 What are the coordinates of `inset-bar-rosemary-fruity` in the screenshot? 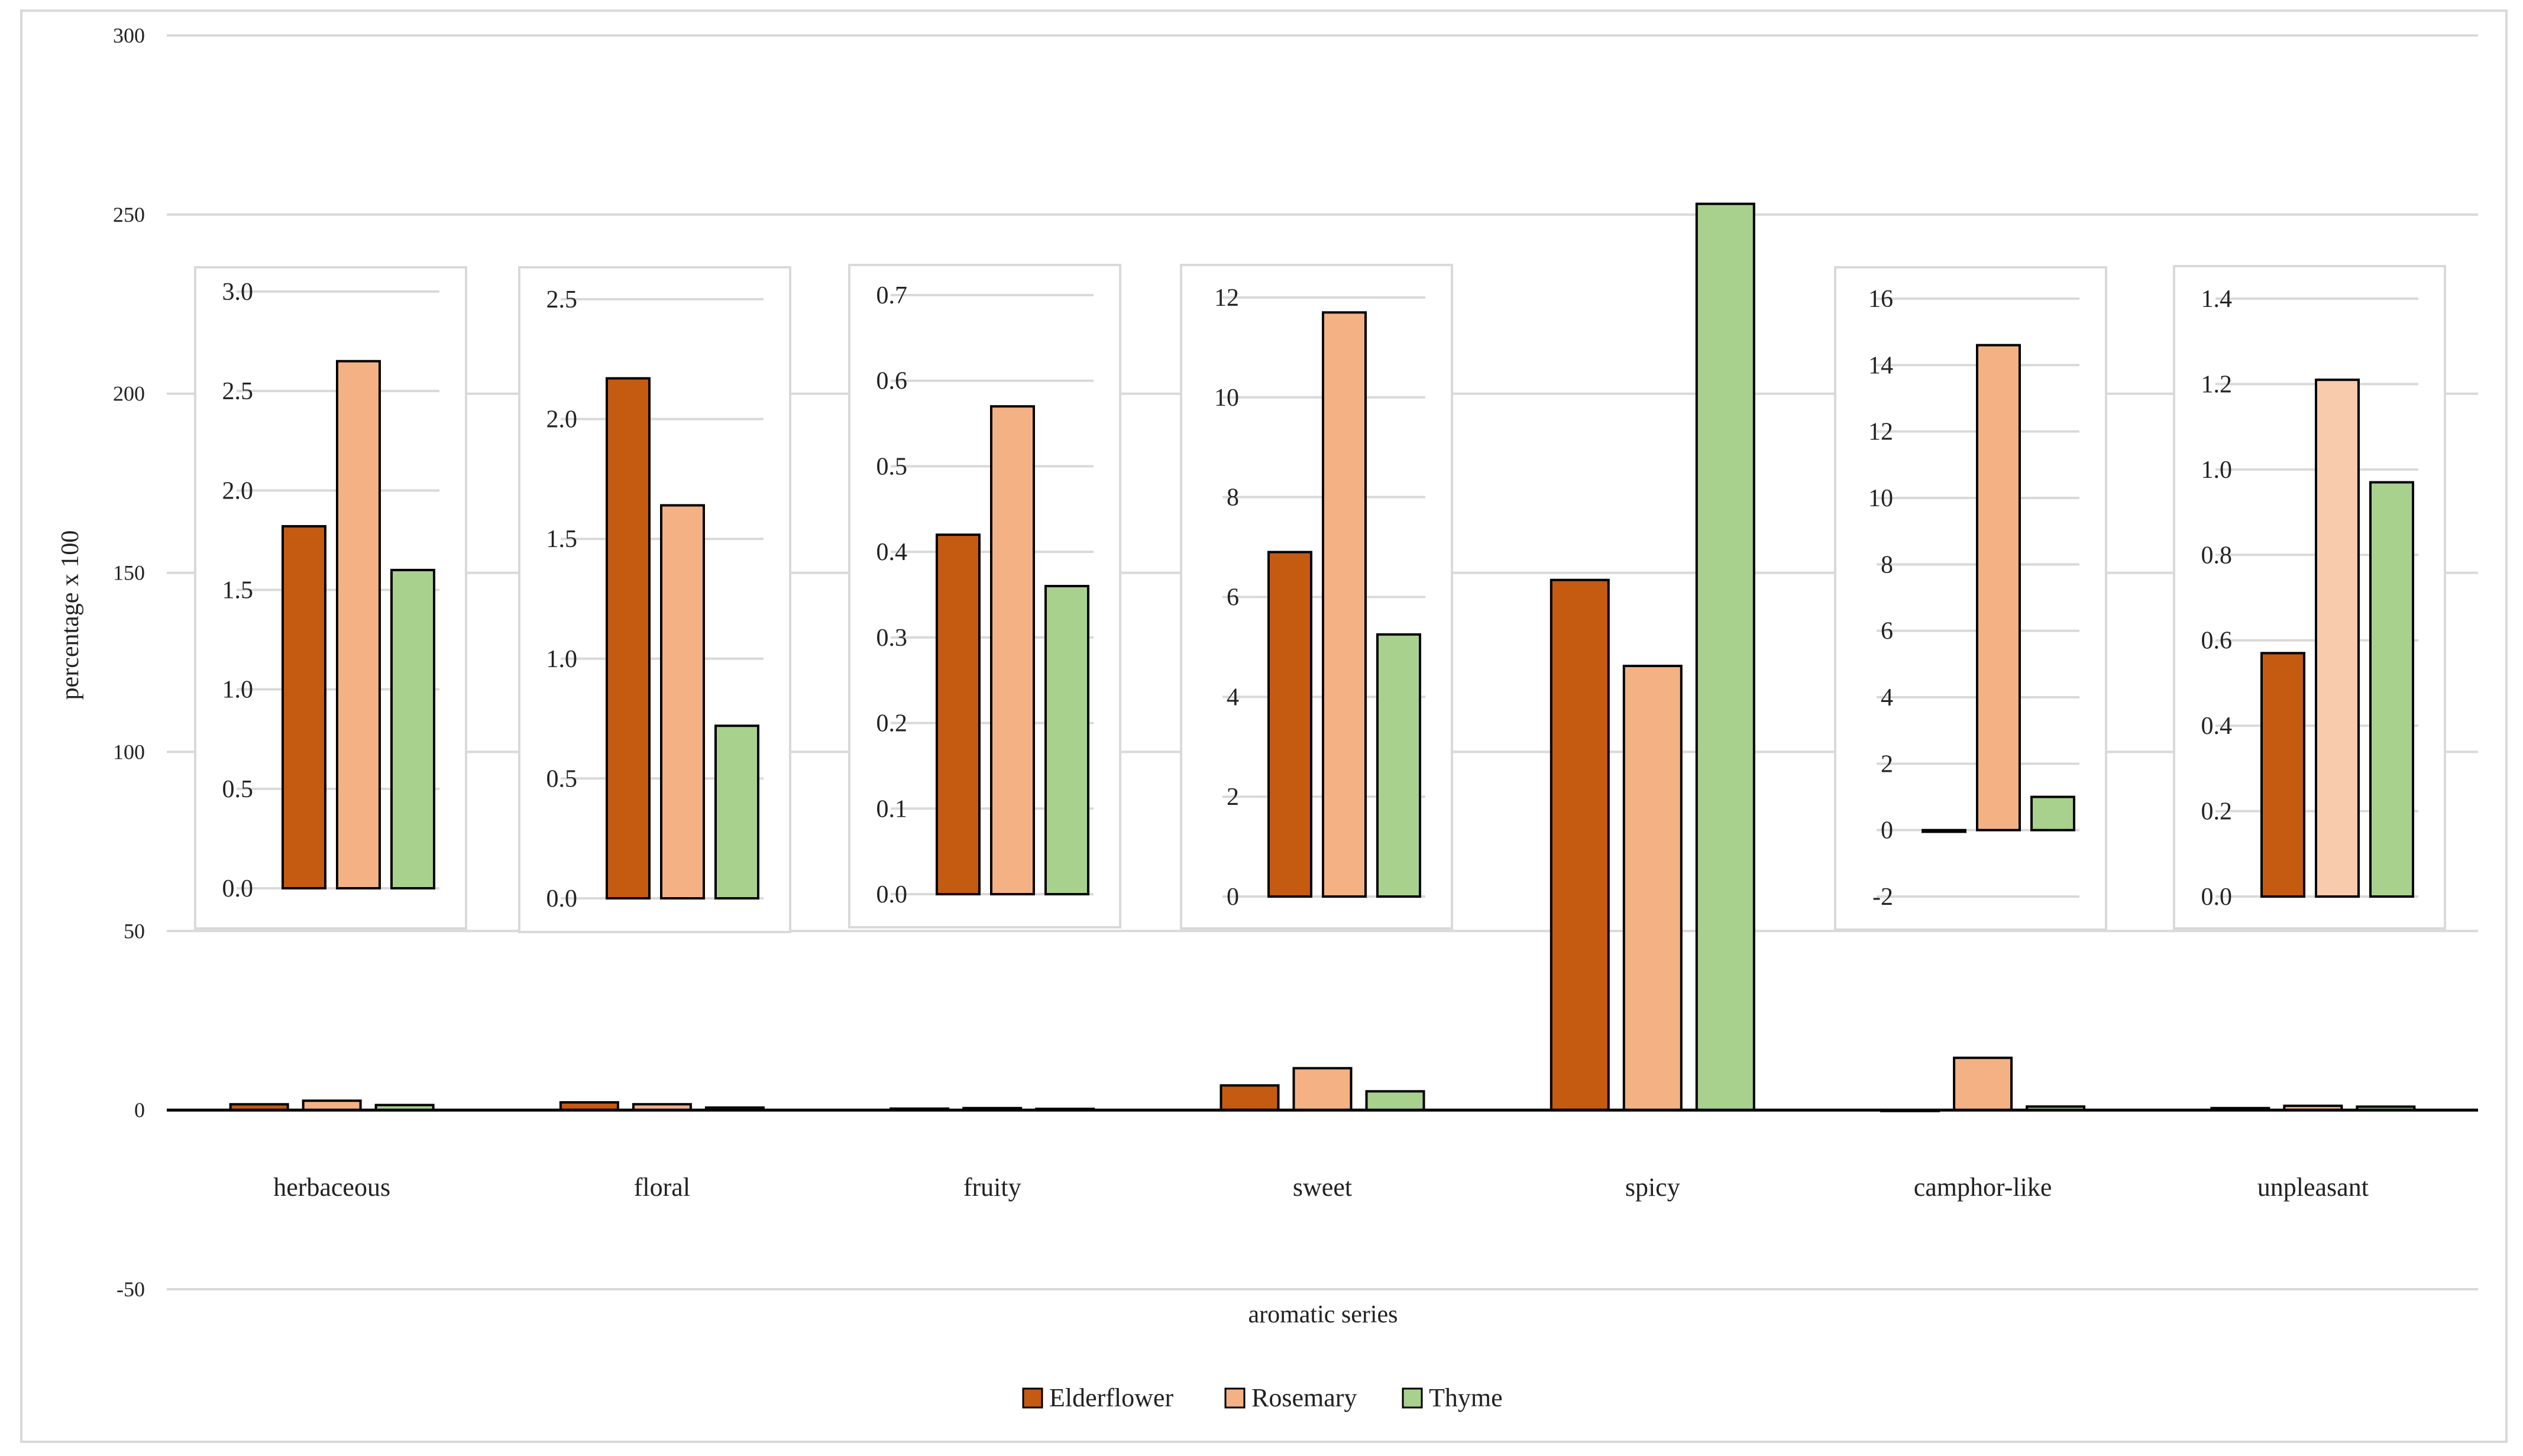 It's located at (1013, 650).